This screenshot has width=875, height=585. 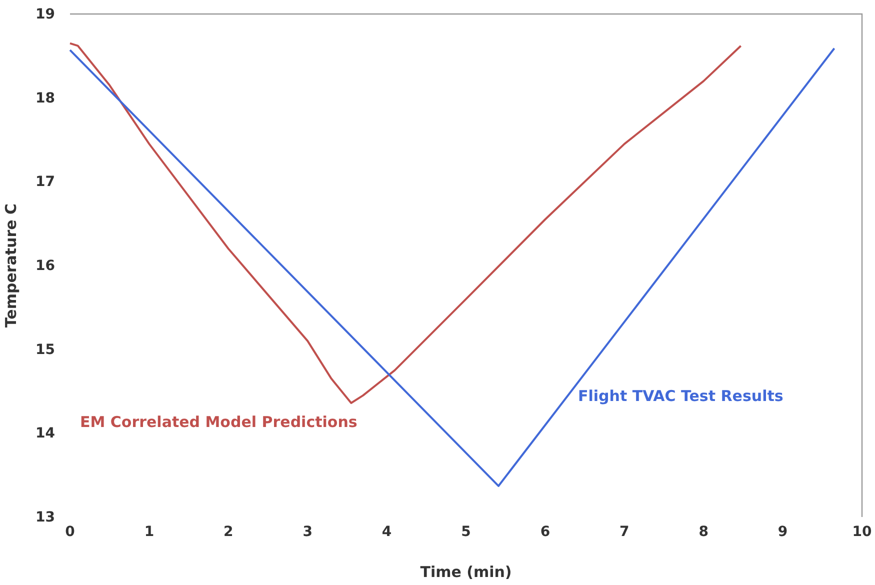 I want to click on x-tick-label: 6, so click(x=545, y=532).